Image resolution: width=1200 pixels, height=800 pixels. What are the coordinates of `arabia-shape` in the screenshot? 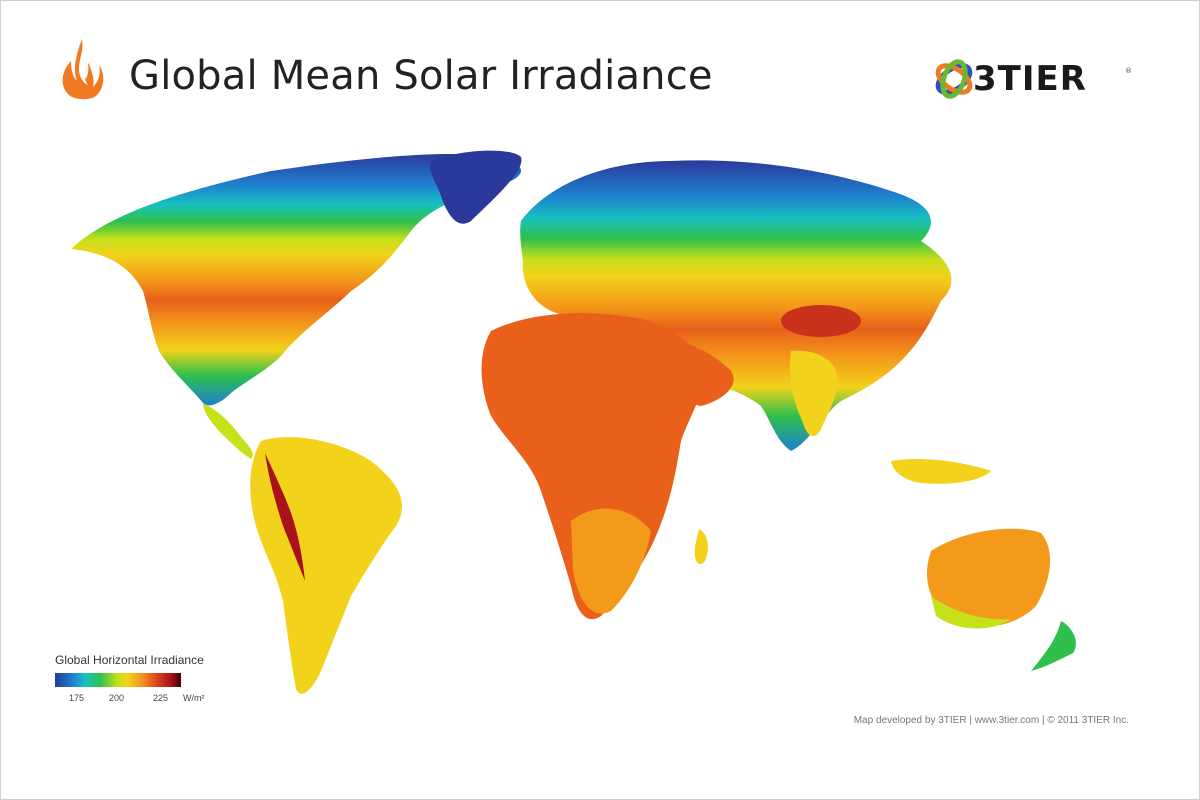 It's located at (692, 373).